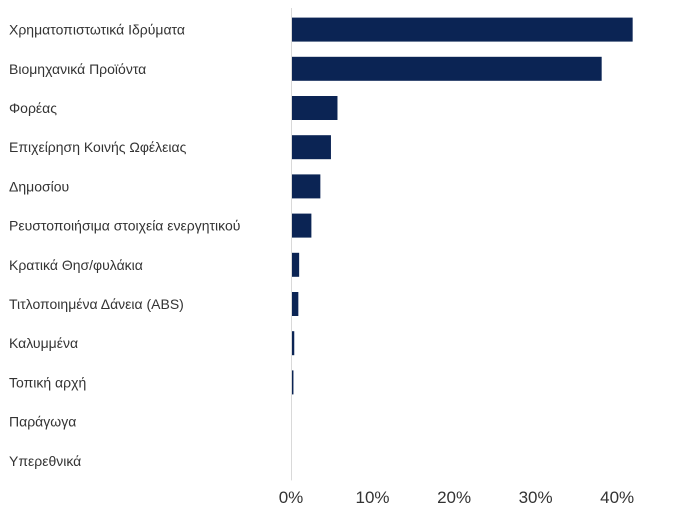 The width and height of the screenshot is (693, 512). What do you see at coordinates (96, 304) in the screenshot?
I see `category-label: Τιτλοποιημένα Δάνεια (ABS)` at bounding box center [96, 304].